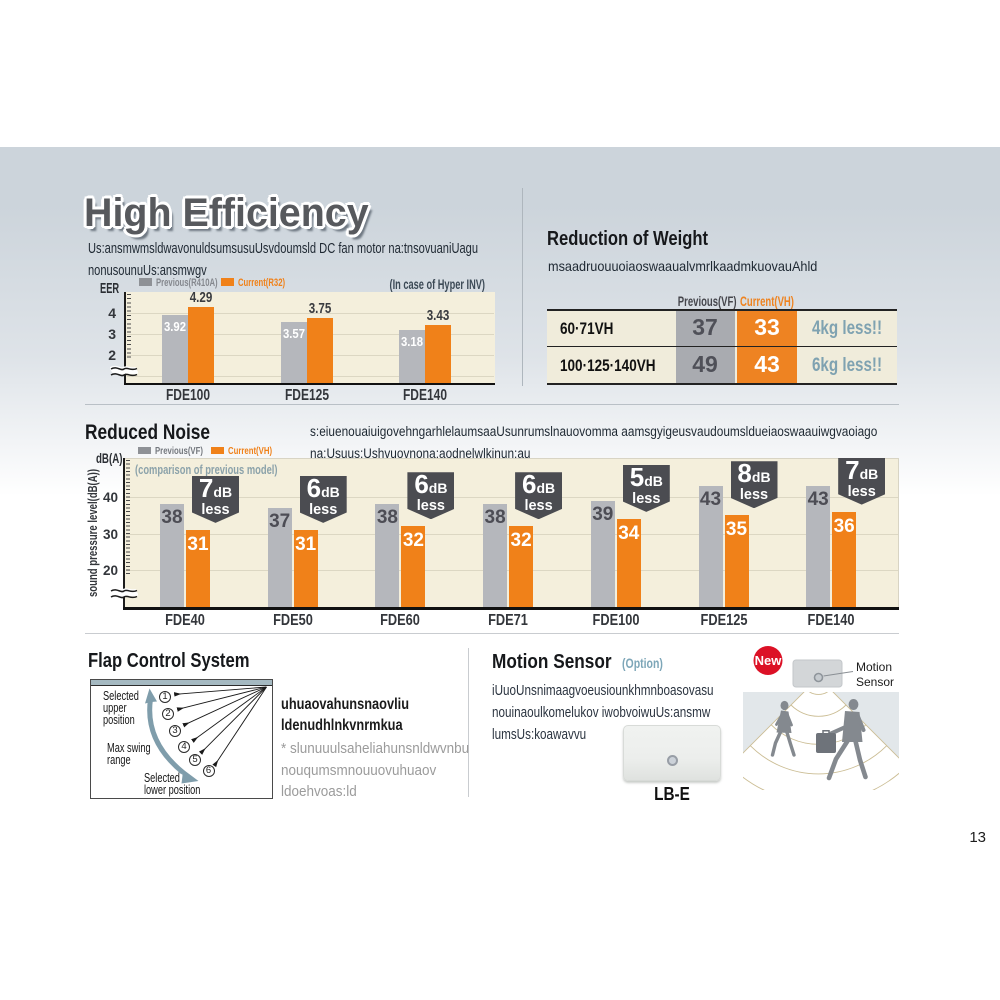 Image resolution: width=1000 pixels, height=1000 pixels. What do you see at coordinates (769, 660) in the screenshot?
I see `svg-text: New` at bounding box center [769, 660].